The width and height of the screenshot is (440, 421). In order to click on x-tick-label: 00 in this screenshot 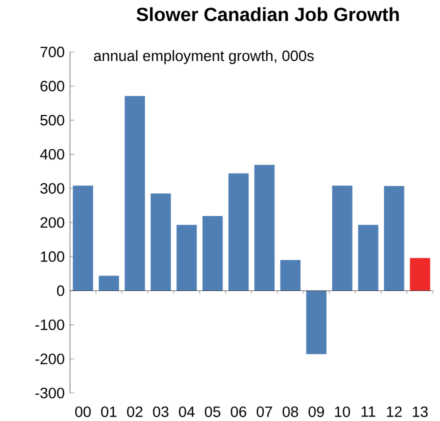, I will do `click(83, 412)`.